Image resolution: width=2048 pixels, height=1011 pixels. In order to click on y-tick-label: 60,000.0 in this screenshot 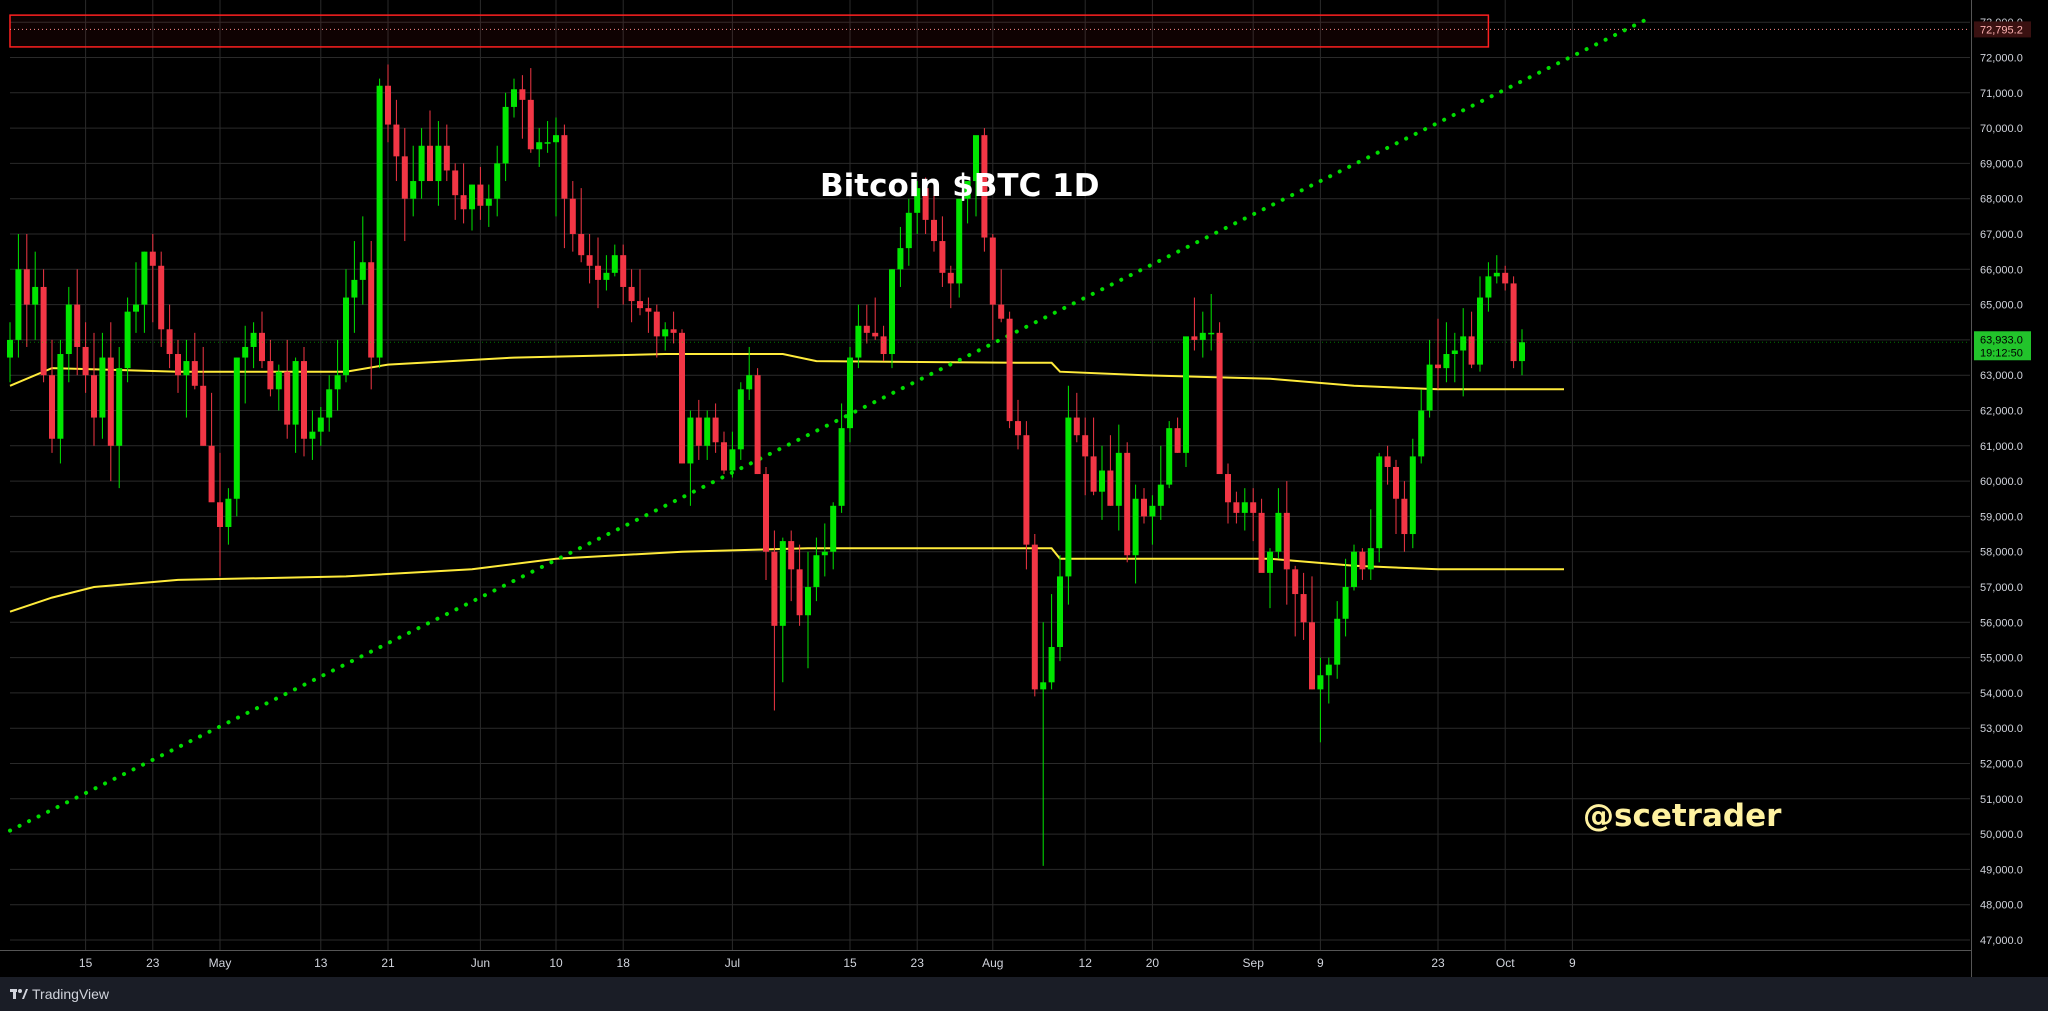, I will do `click(2001, 482)`.